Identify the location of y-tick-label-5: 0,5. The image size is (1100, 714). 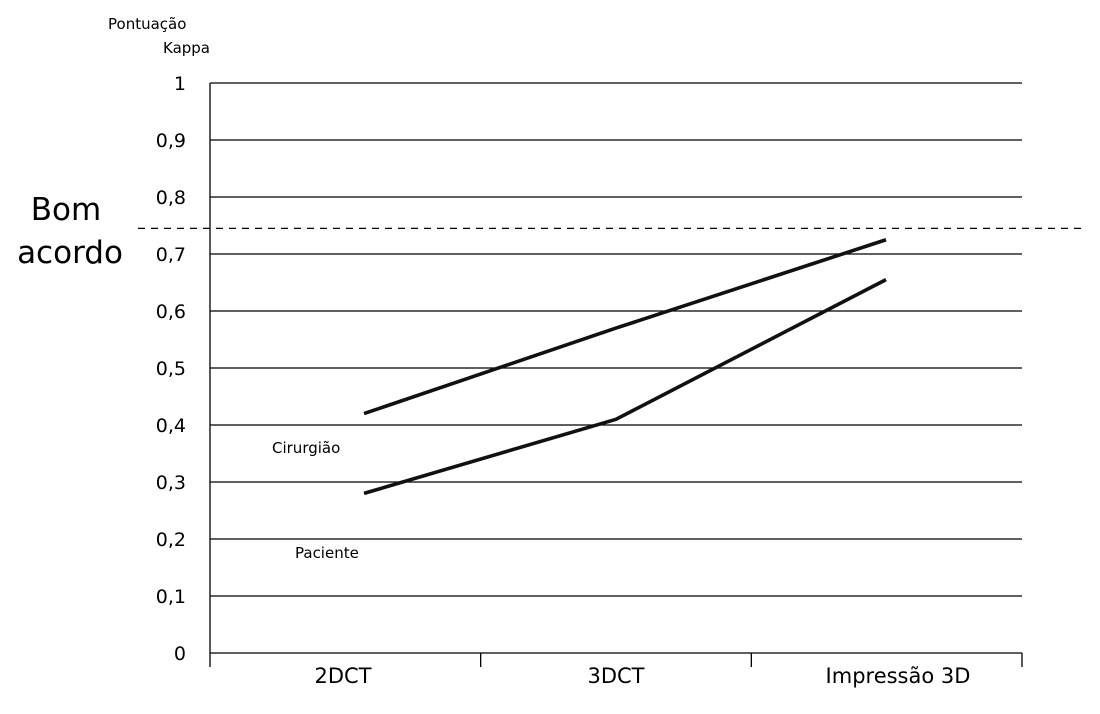
(171, 369).